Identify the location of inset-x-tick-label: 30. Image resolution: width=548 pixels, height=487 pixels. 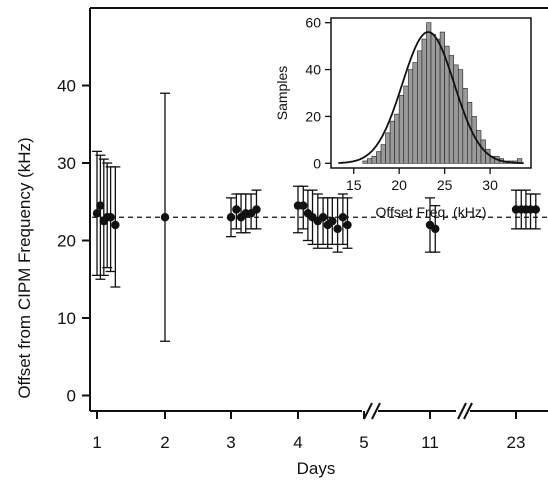
(490, 185).